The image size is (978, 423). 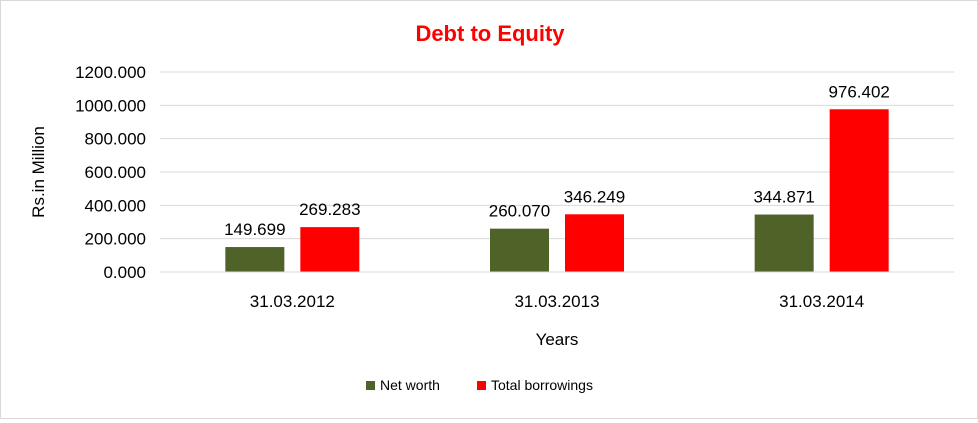 What do you see at coordinates (115, 139) in the screenshot?
I see `y-tick-label: 800.000` at bounding box center [115, 139].